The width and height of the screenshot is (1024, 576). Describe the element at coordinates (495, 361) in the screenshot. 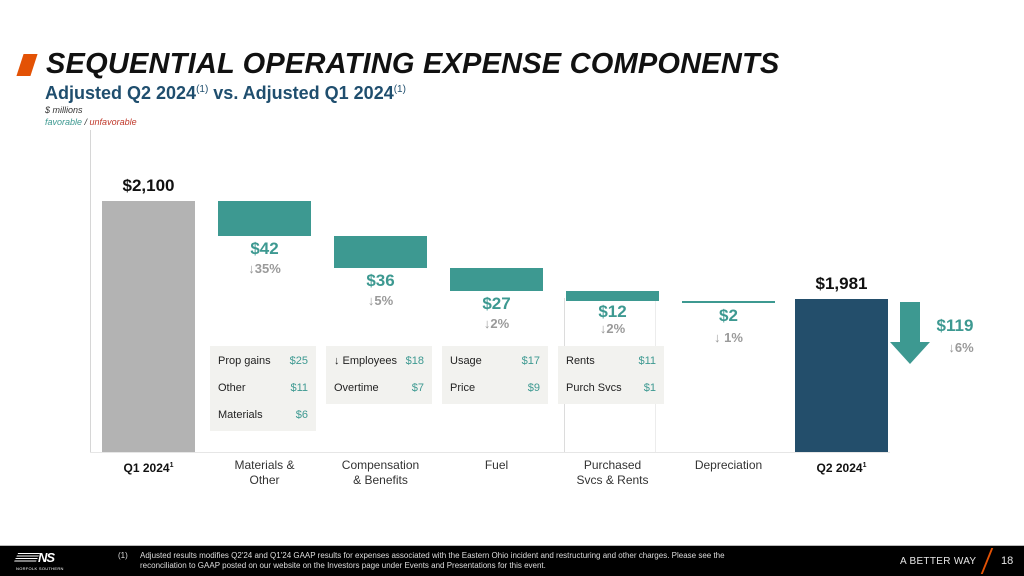

I see `detail-row: Usage $17` at that location.